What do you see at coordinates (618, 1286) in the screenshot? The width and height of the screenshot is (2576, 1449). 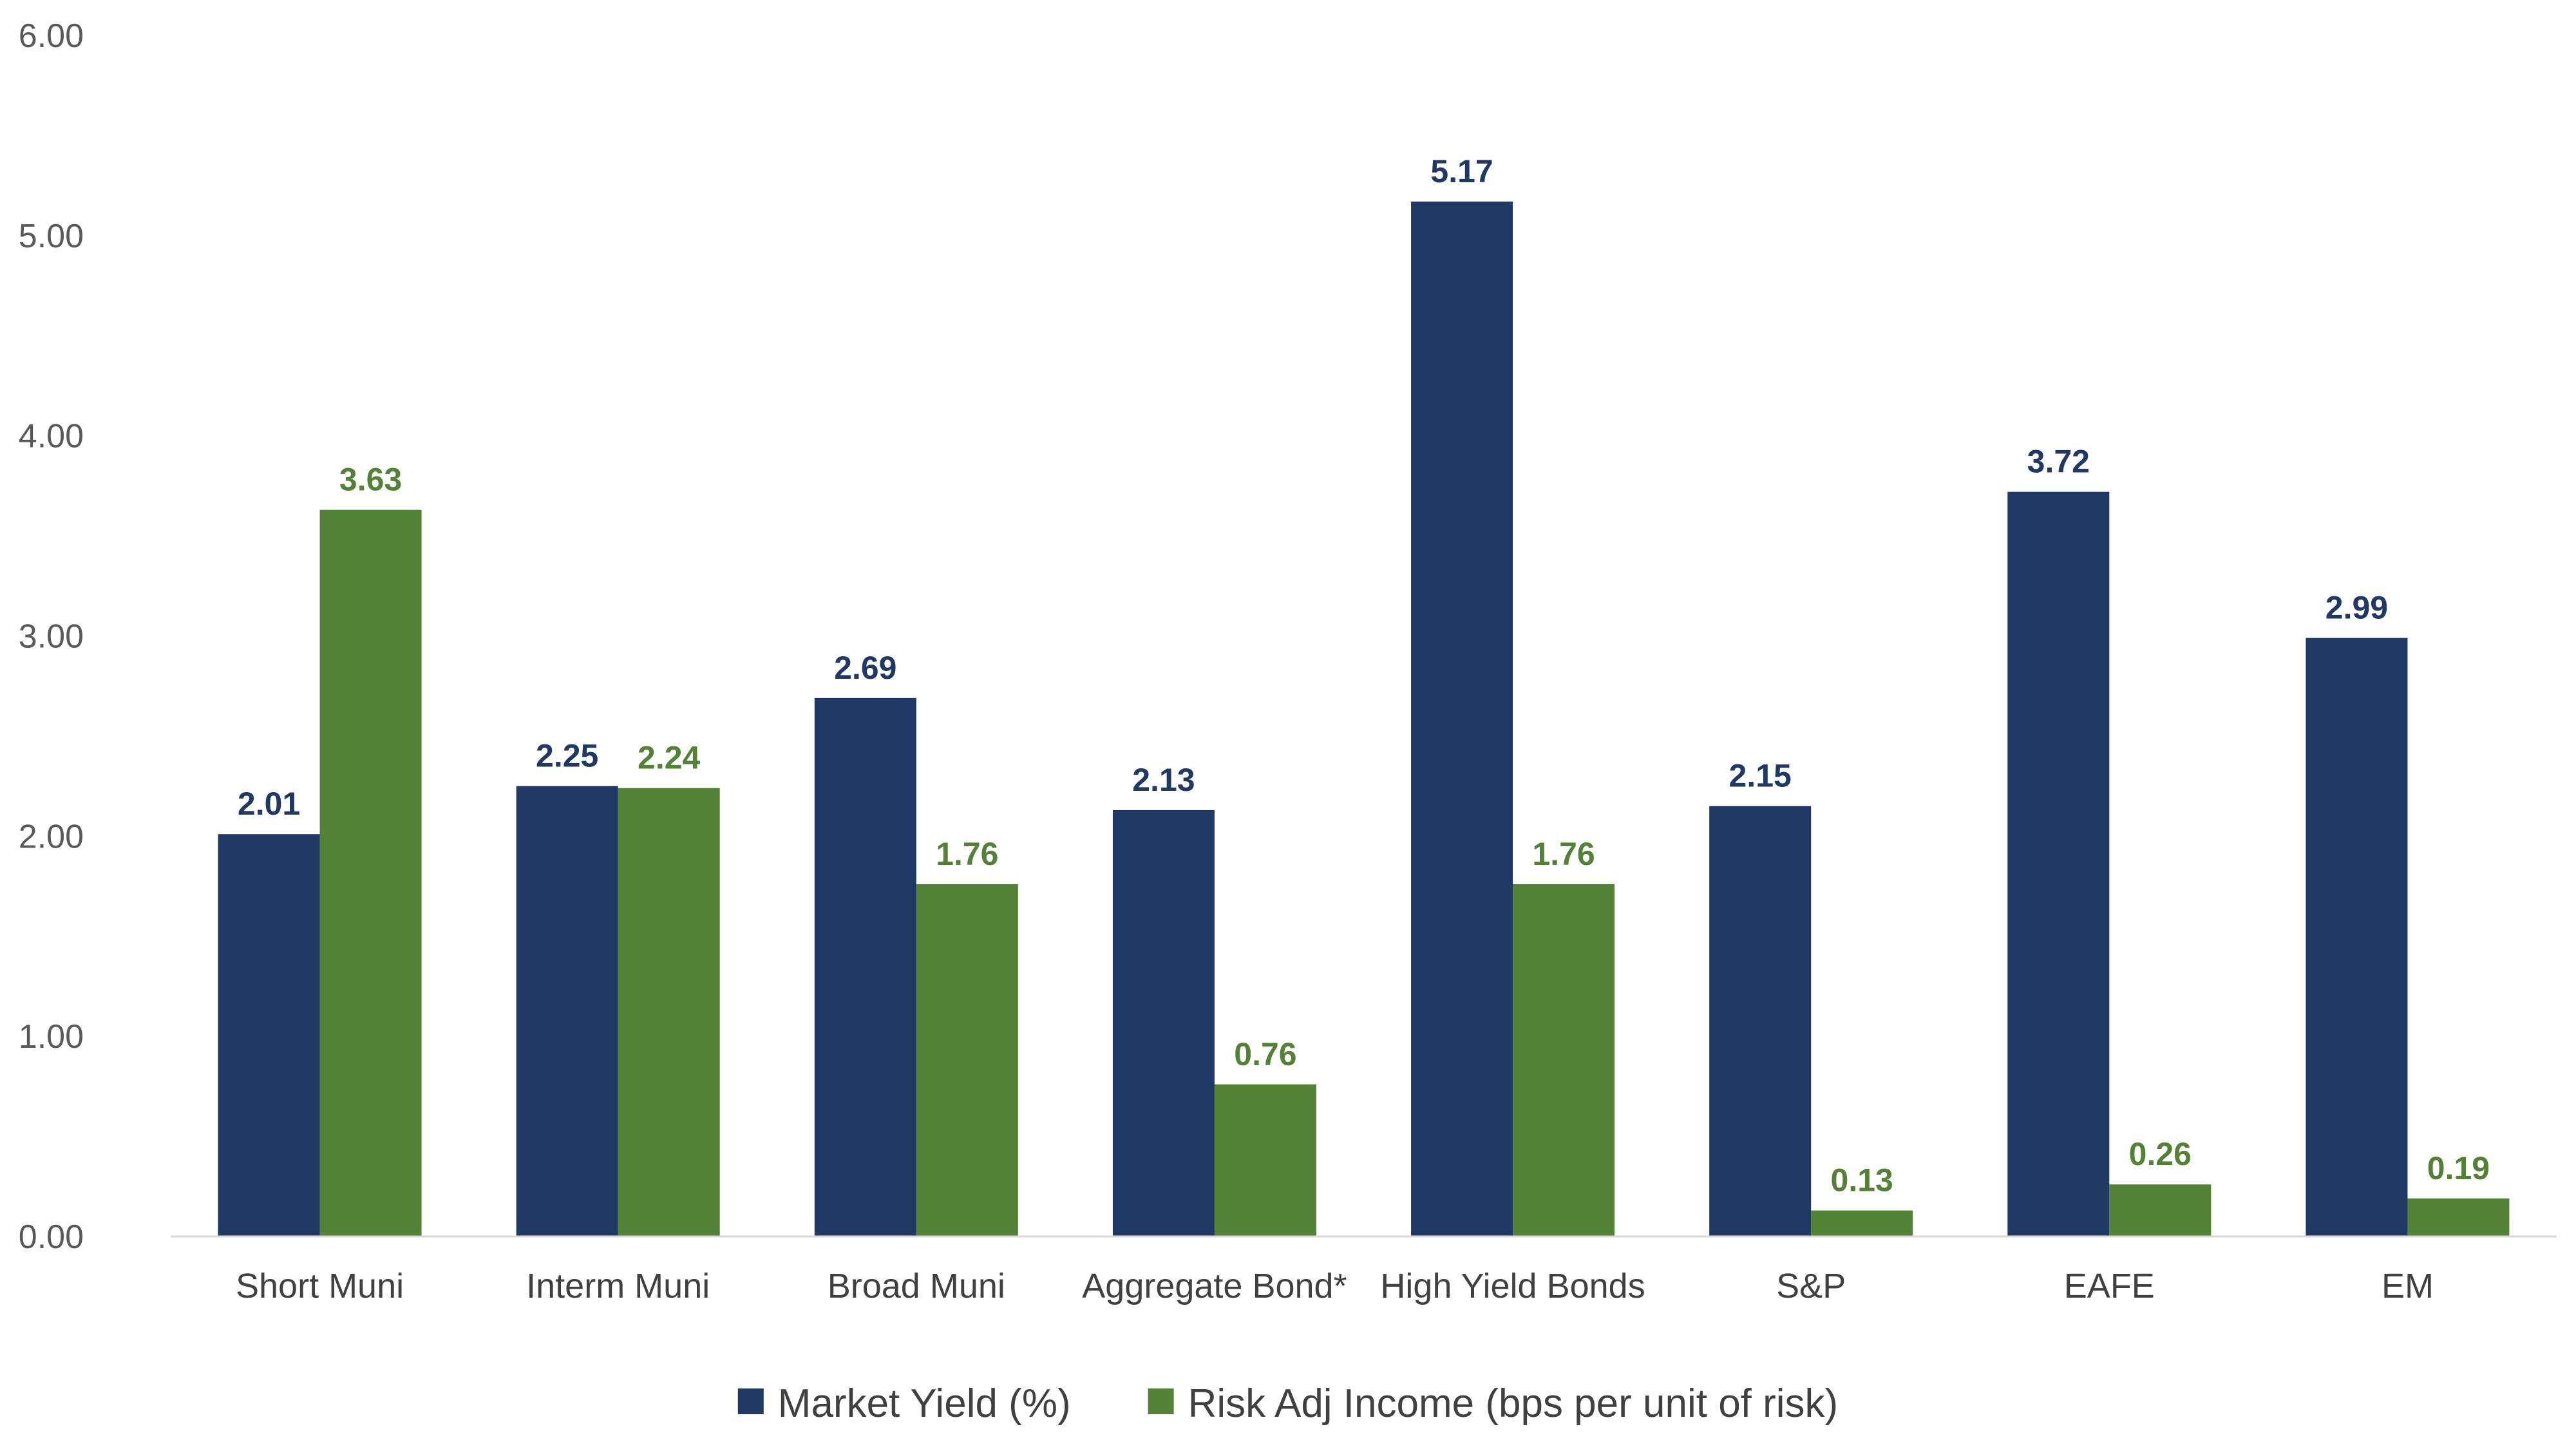 I see `x-tick-label: Interm Muni` at bounding box center [618, 1286].